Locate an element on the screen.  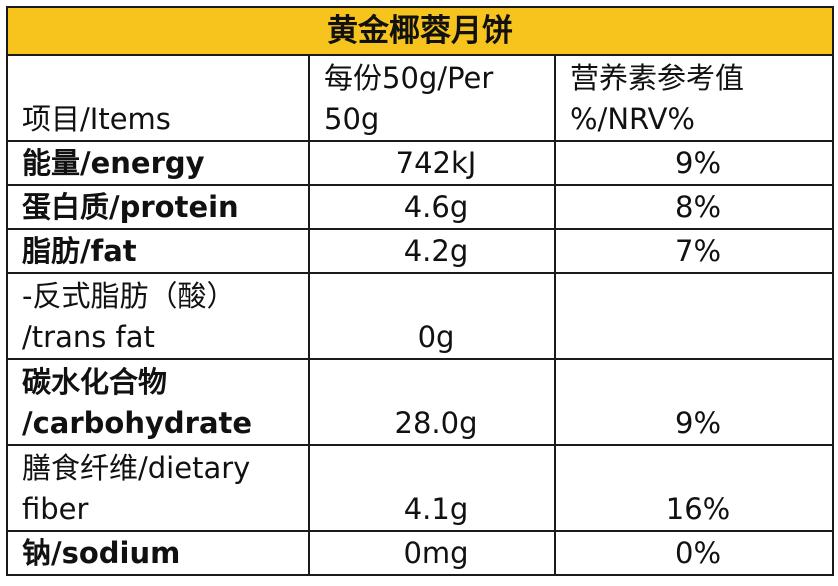
header-items-label: 项目/Items is located at coordinates (96, 119).